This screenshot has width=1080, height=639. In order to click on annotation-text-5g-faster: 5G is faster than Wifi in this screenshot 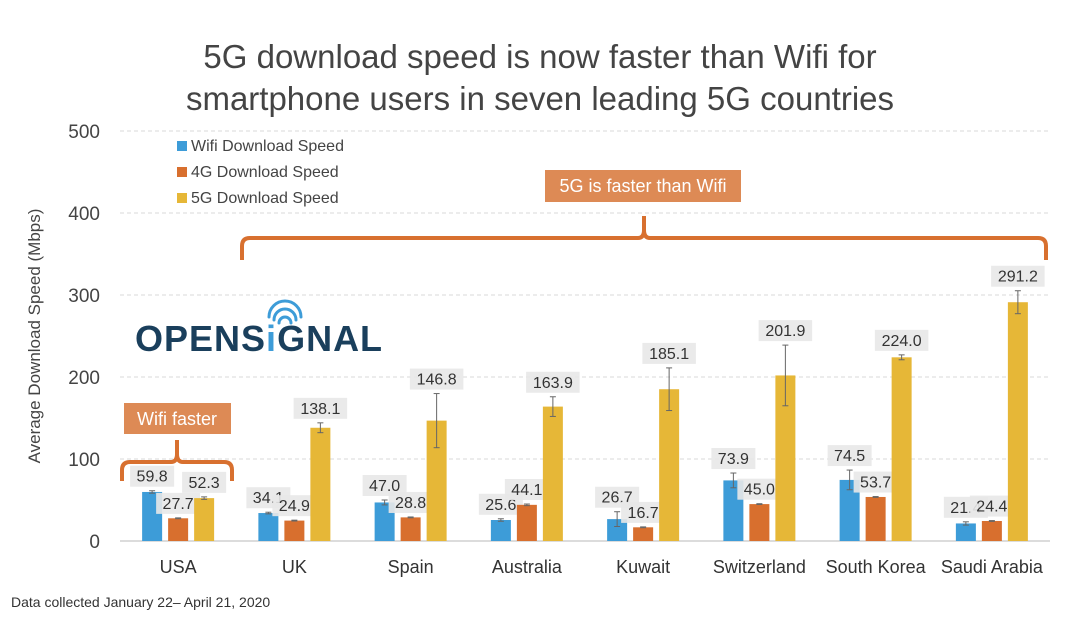, I will do `click(642, 186)`.